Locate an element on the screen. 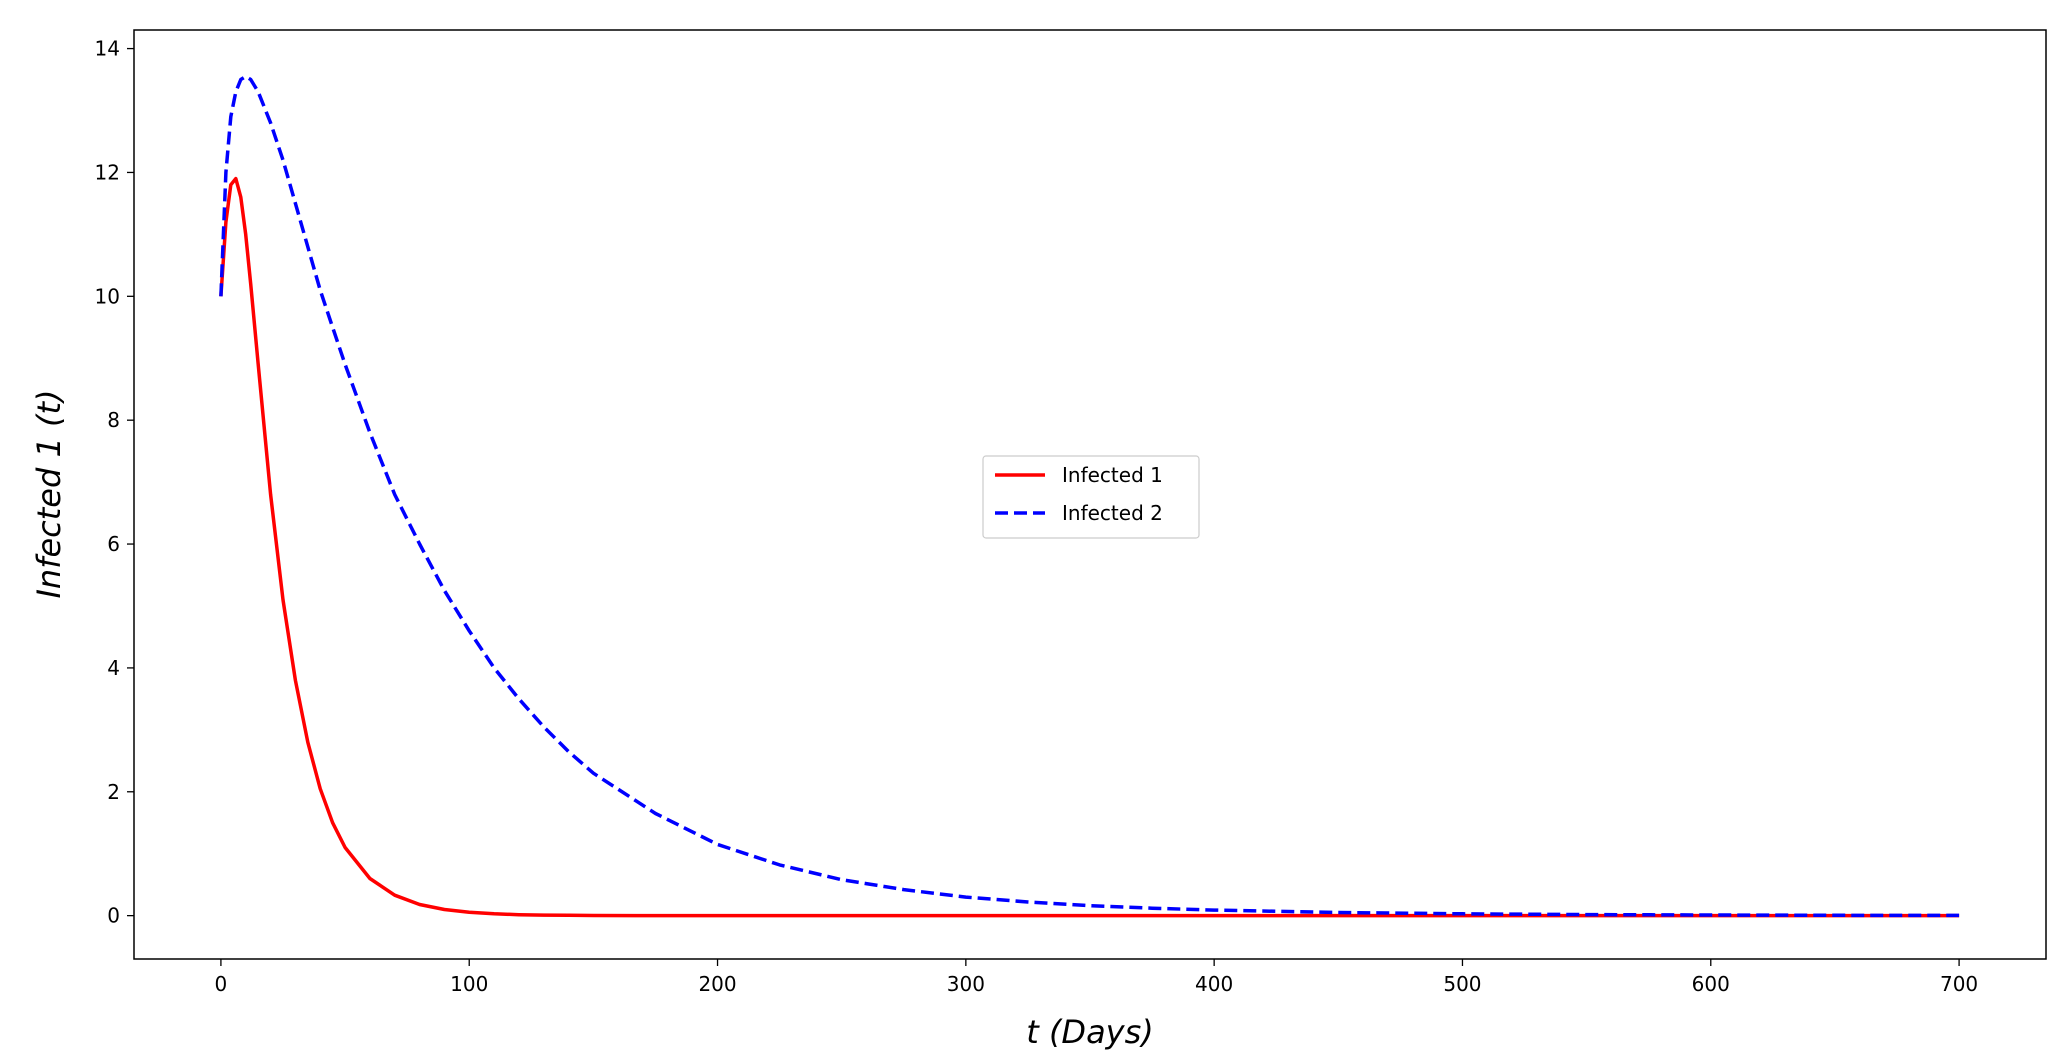 The height and width of the screenshot is (1063, 2068). y-tick-label: 6 is located at coordinates (113, 544).